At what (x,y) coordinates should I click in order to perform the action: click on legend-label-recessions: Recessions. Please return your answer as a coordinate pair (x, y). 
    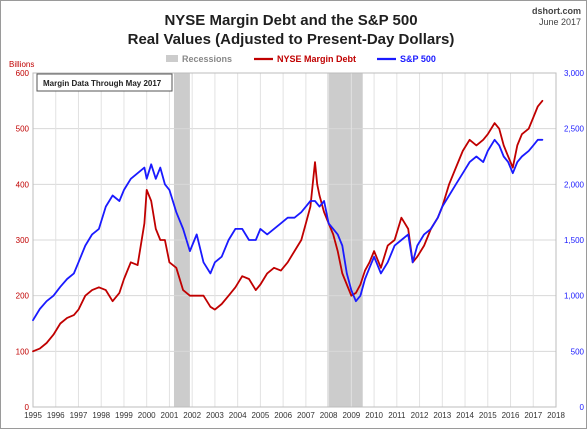
    Looking at the image, I should click on (207, 59).